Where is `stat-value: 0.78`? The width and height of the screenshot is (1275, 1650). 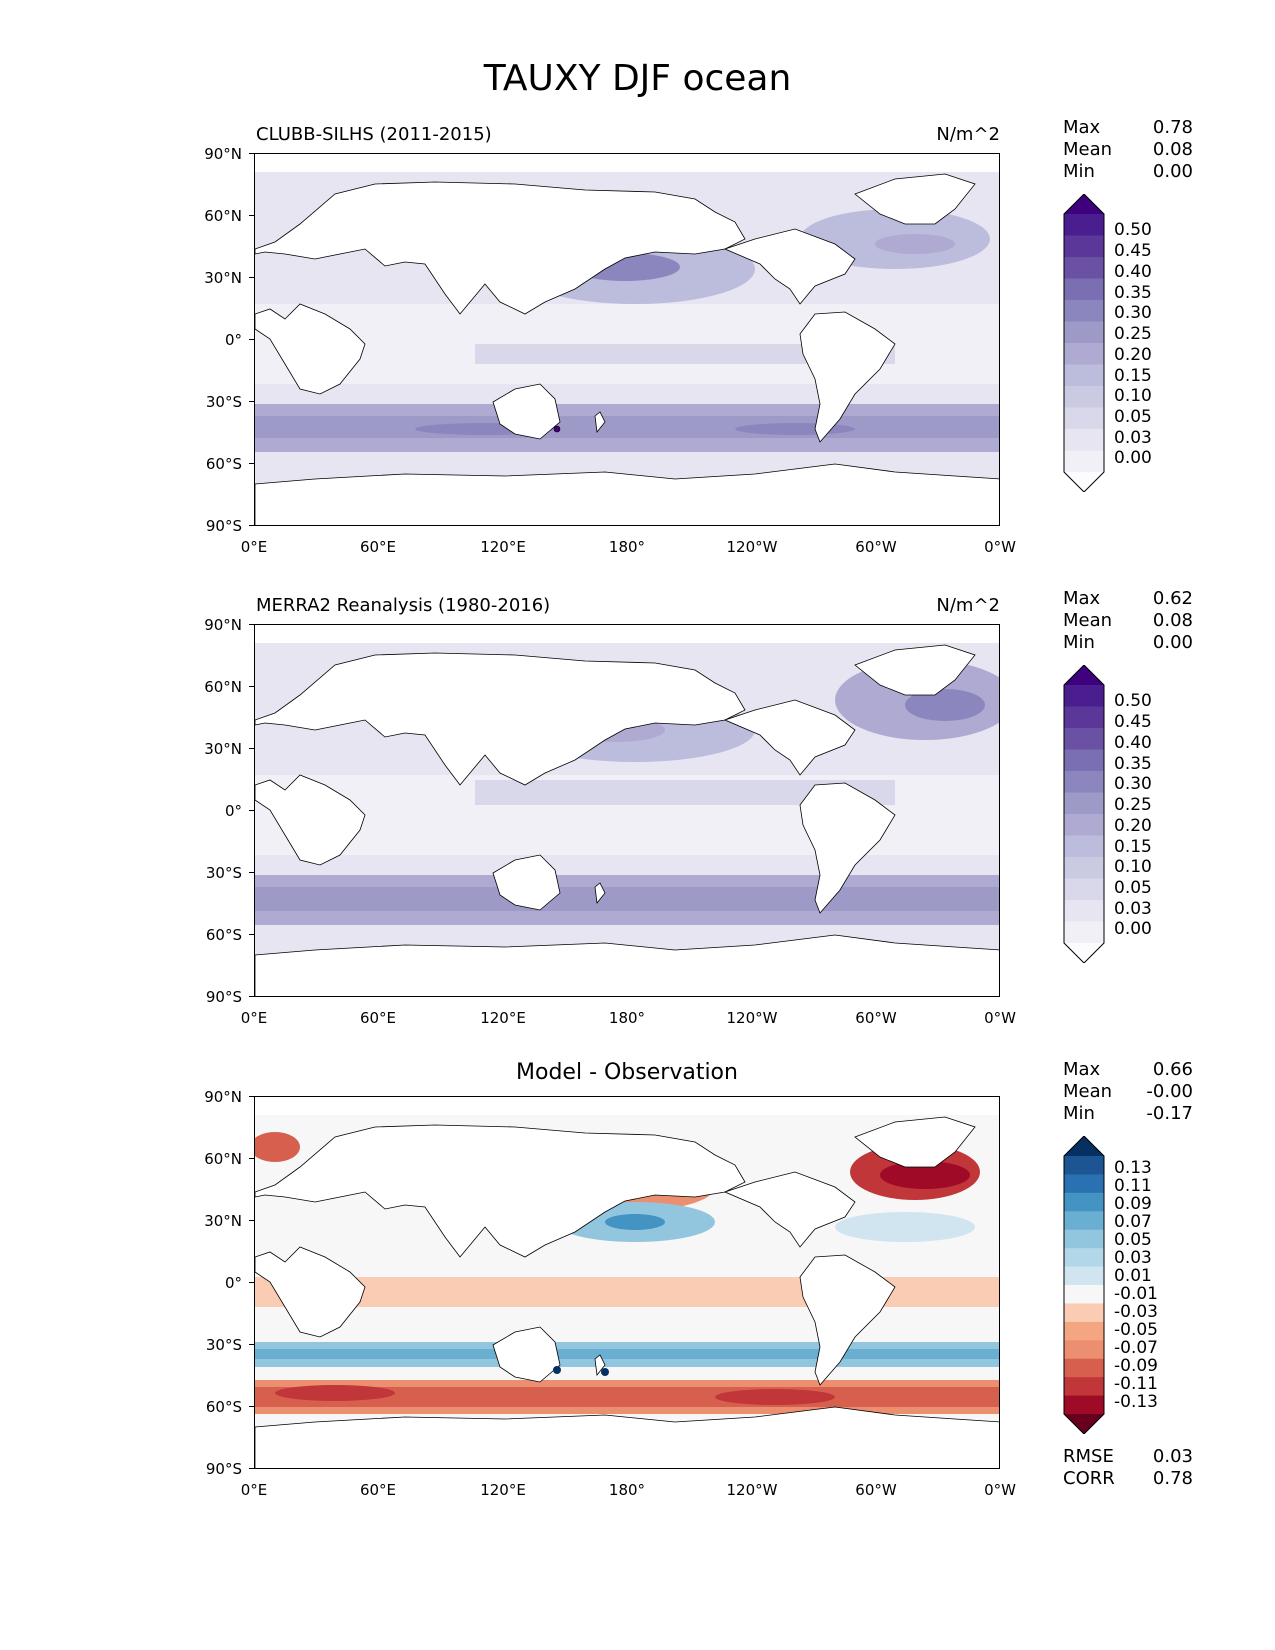
stat-value: 0.78 is located at coordinates (1172, 127).